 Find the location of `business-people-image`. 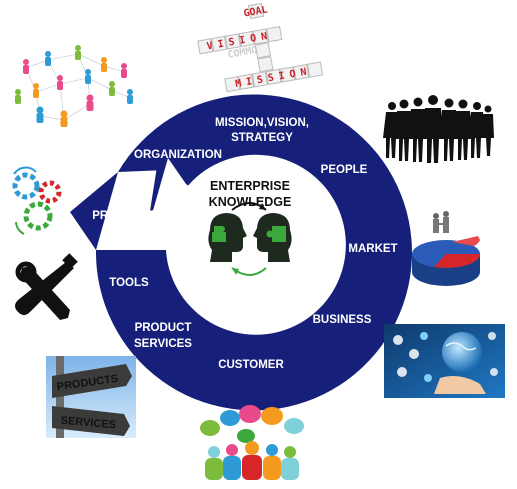

business-people-image is located at coordinates (438, 129).